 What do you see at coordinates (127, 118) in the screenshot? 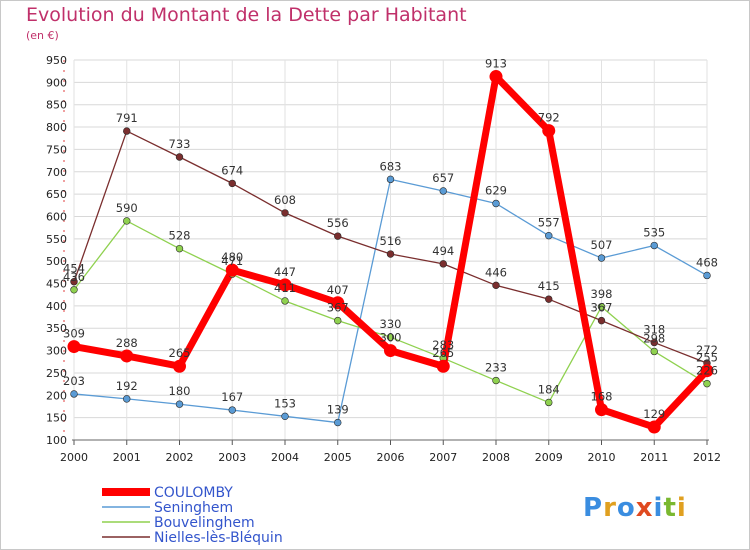
I see `data-label: 791` at bounding box center [127, 118].